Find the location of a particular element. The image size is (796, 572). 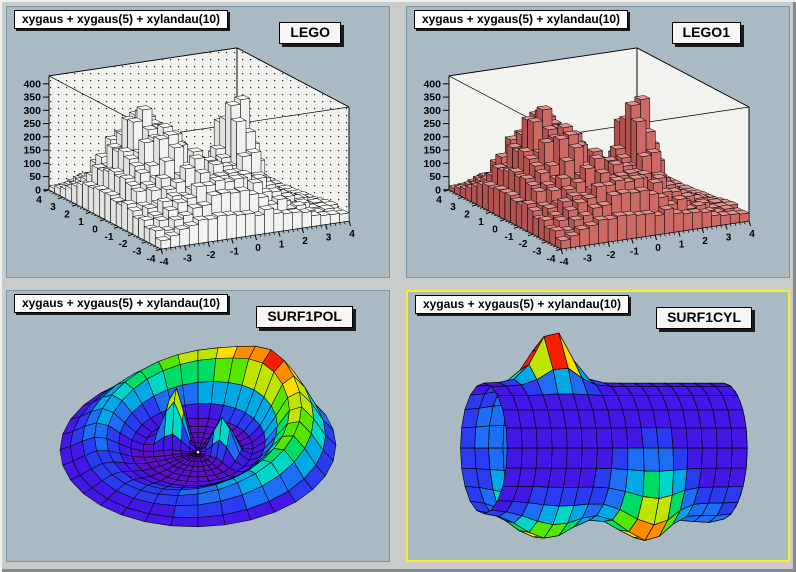

pad-option-label: SURF1POL is located at coordinates (304, 317).